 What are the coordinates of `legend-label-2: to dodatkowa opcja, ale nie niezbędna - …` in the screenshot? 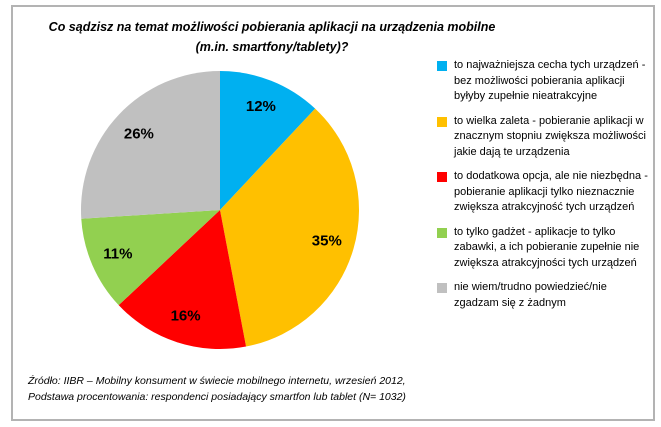 It's located at (551, 191).